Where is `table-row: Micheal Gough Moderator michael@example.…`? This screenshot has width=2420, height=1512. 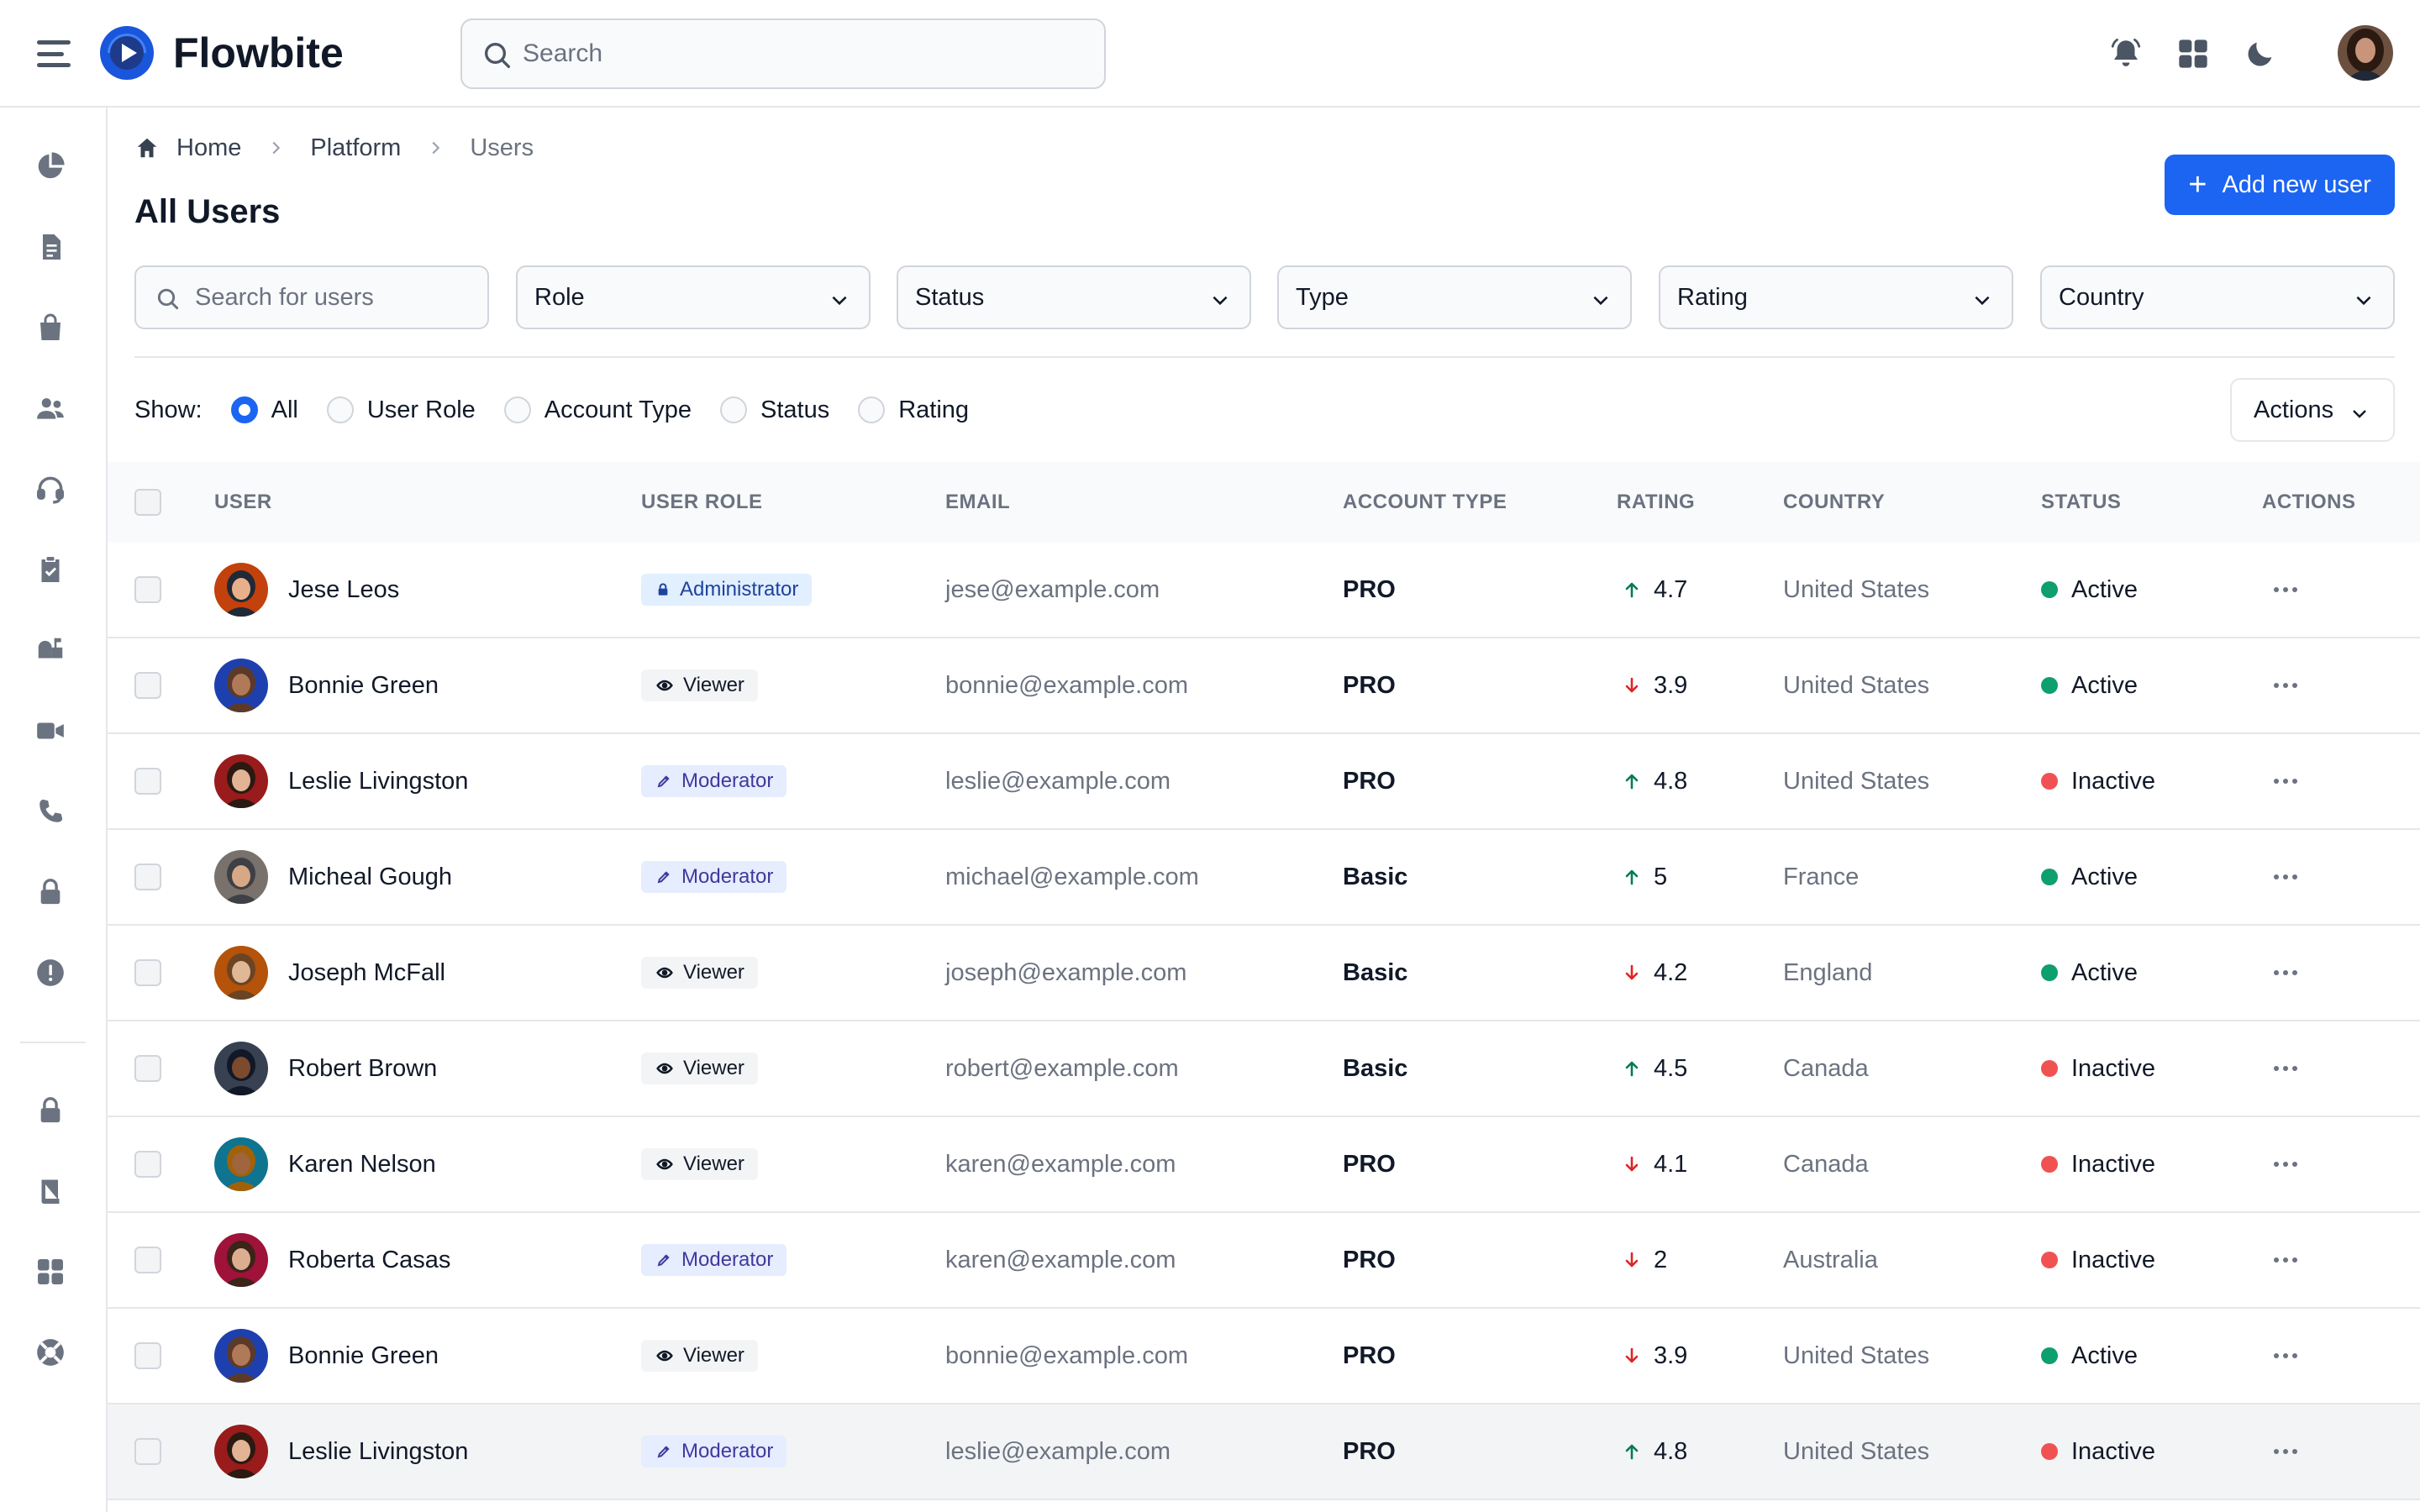 table-row: Micheal Gough Moderator michael@example.… is located at coordinates (1264, 878).